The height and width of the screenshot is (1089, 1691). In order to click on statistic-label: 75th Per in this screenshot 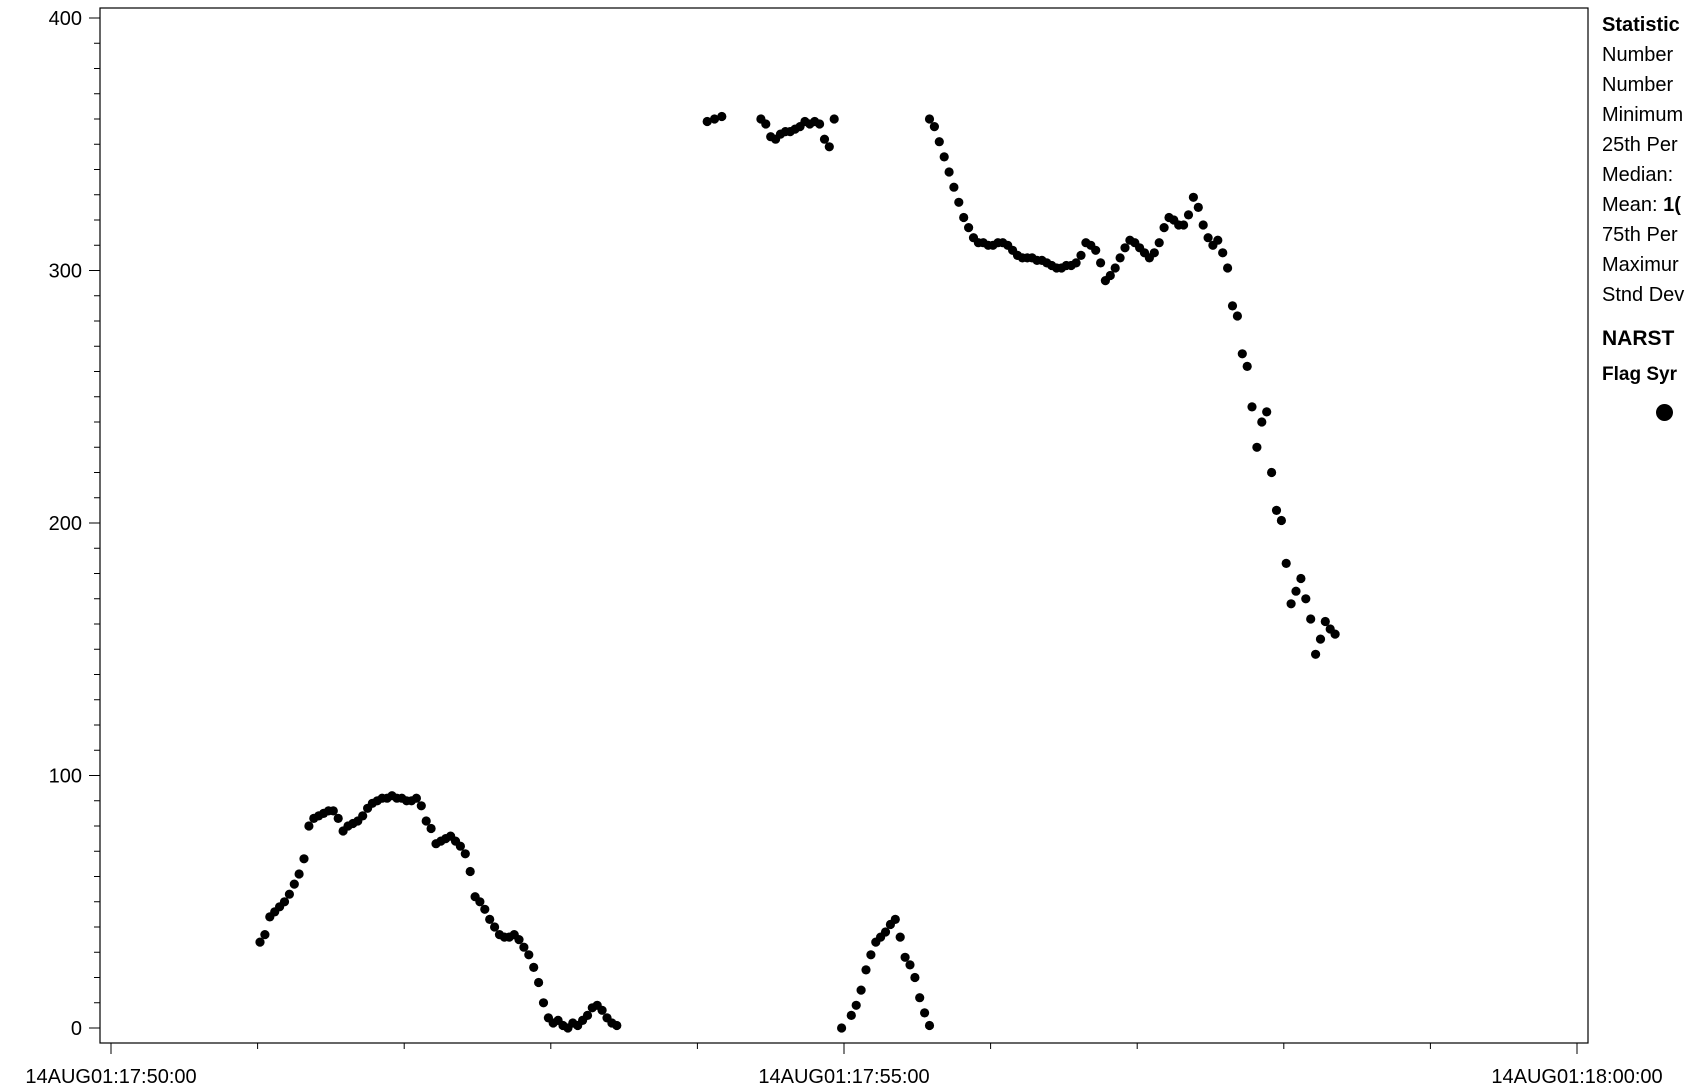, I will do `click(1640, 235)`.